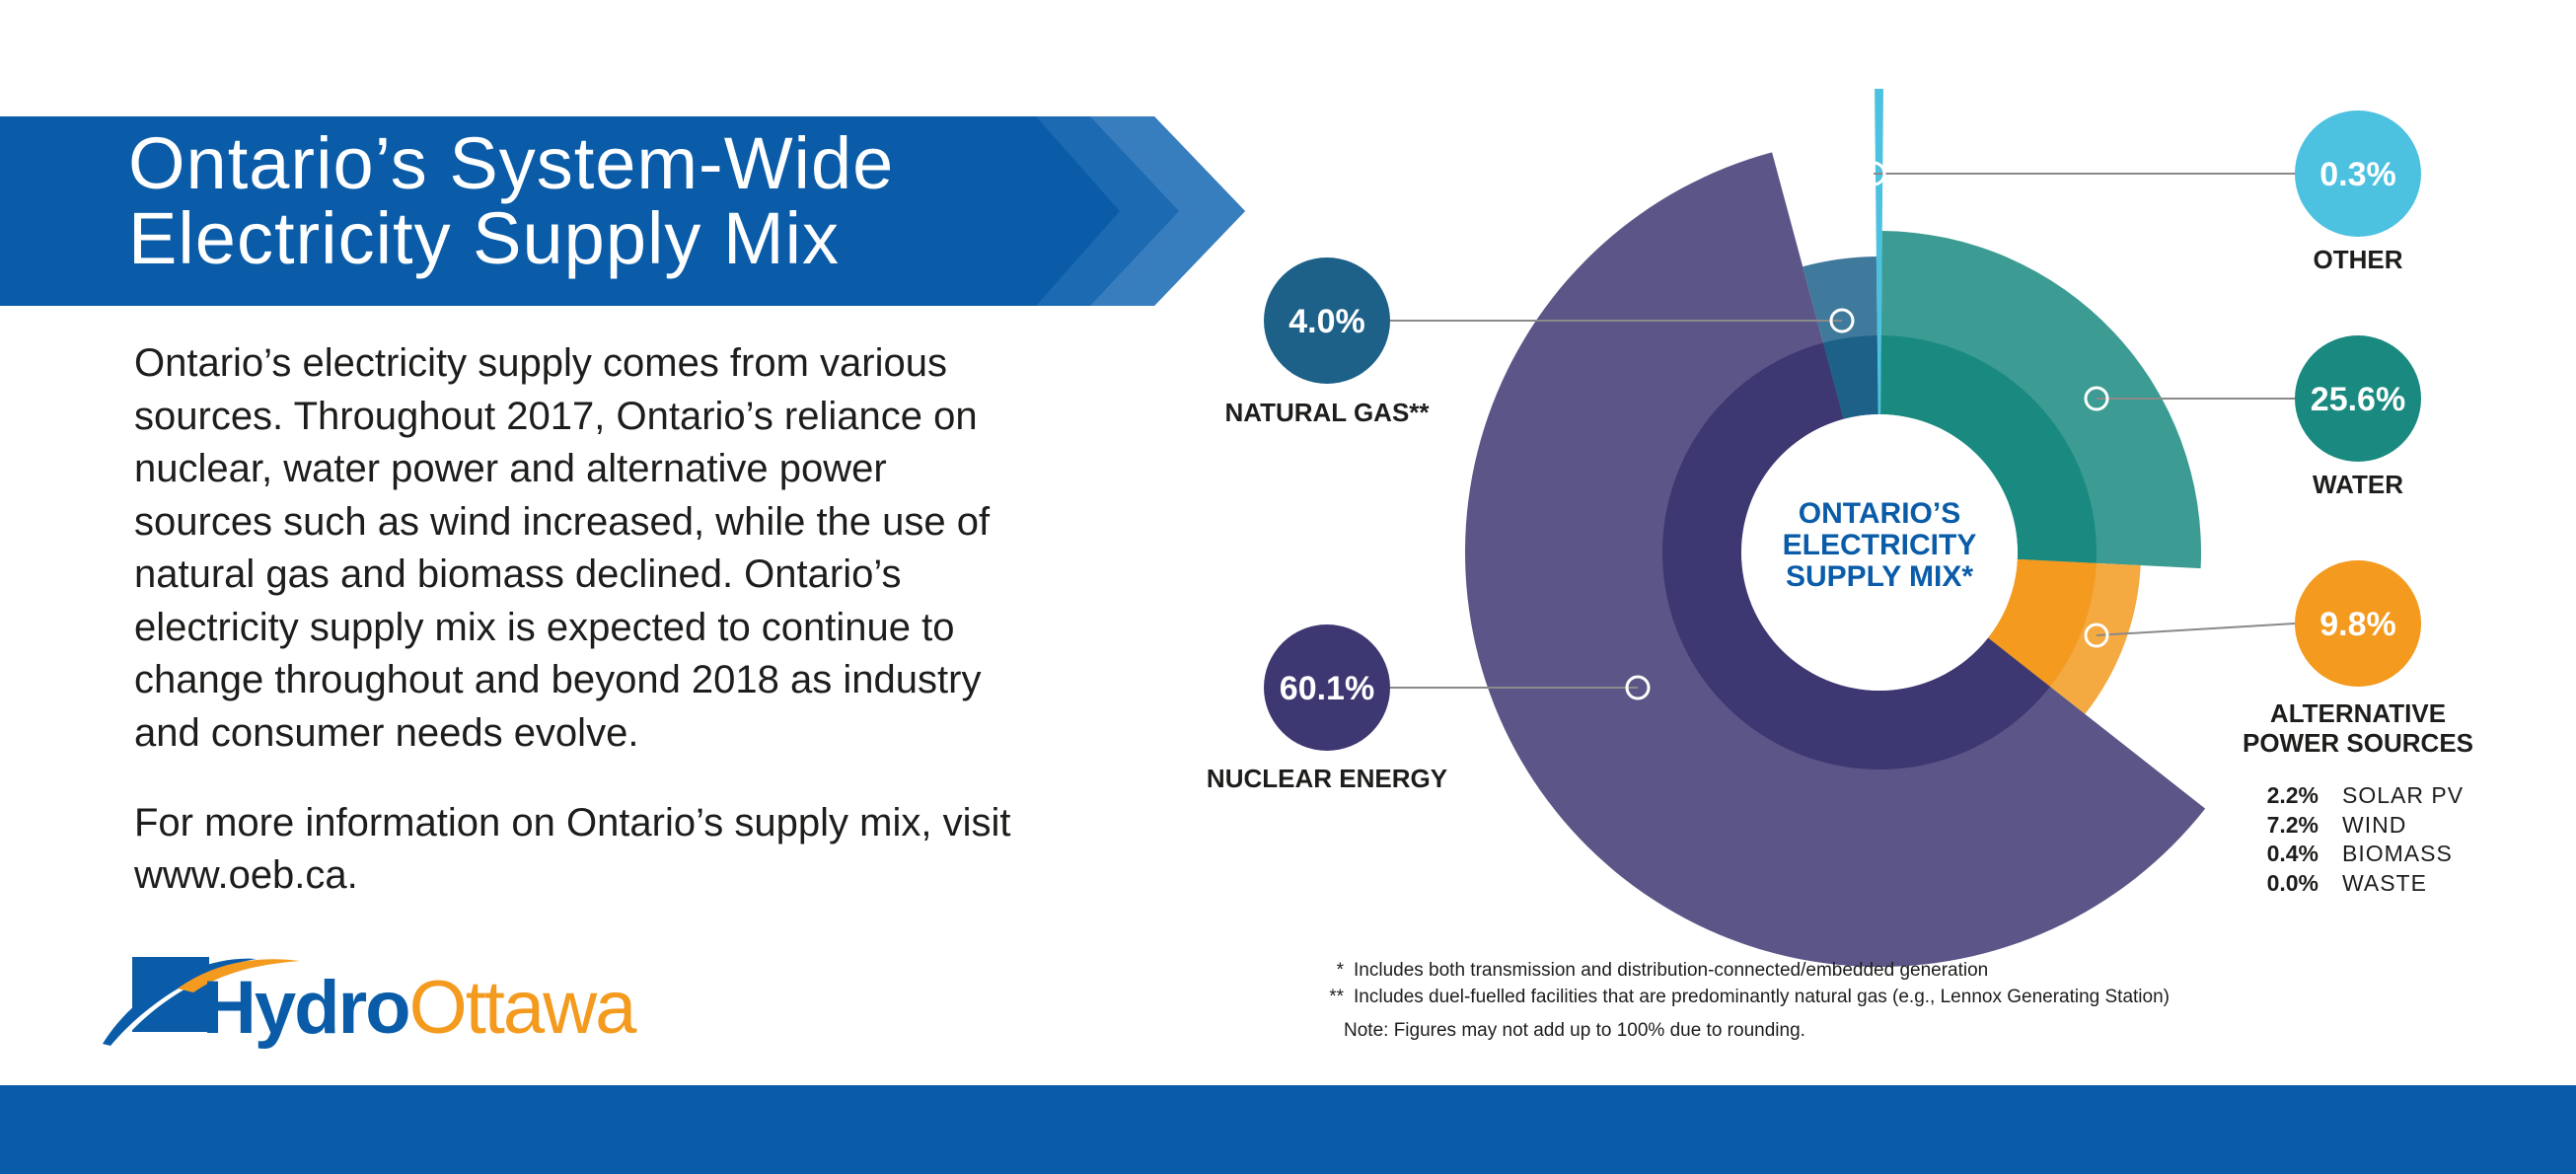  I want to click on slice-water, so click(2040, 400).